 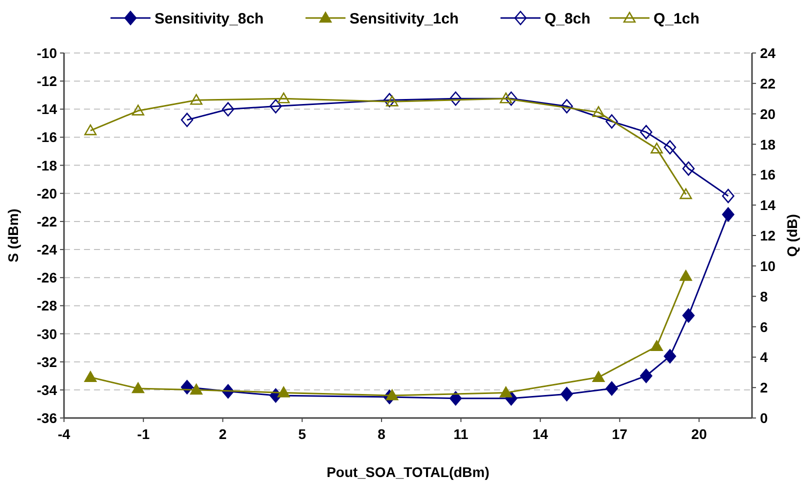 I want to click on y-tick-label: -18, so click(x=47, y=165).